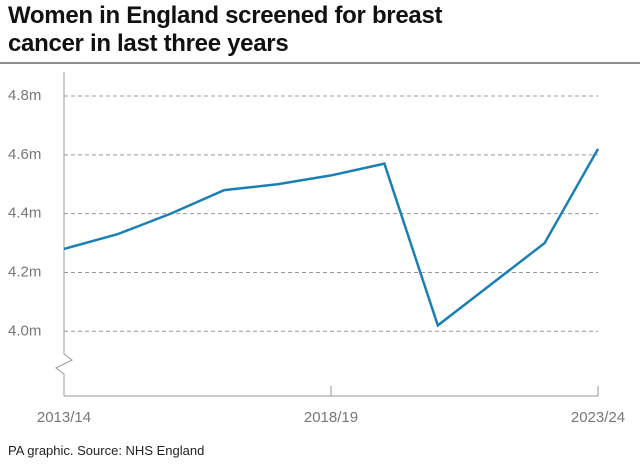 This screenshot has height=465, width=640. I want to click on y-tick-label: 4.8m, so click(24, 95).